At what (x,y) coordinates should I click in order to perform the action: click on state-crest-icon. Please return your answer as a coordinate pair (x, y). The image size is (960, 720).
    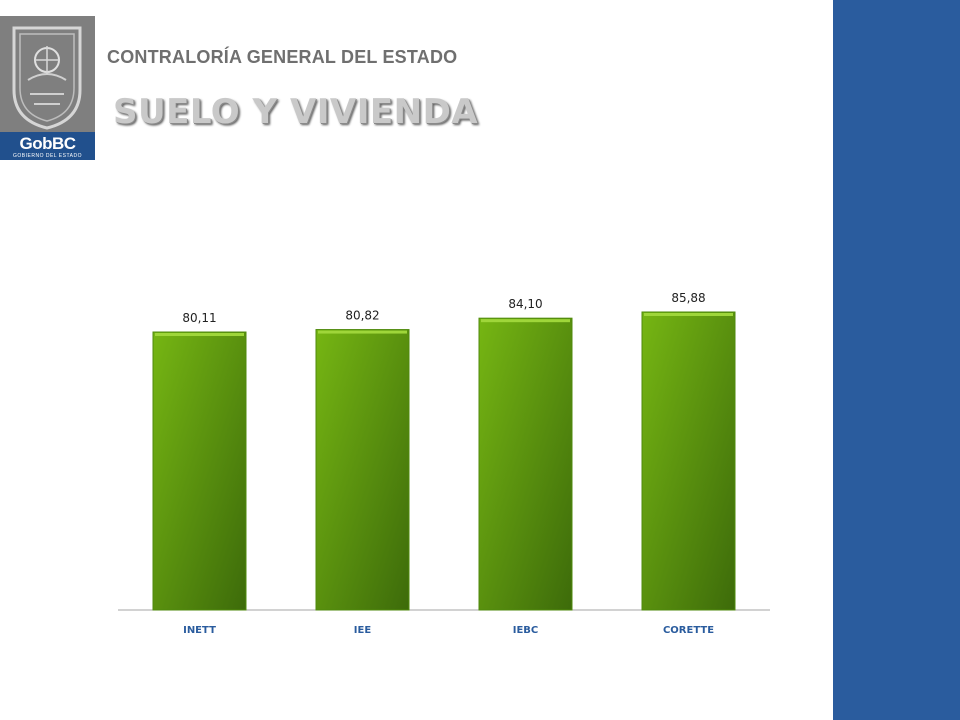
    Looking at the image, I should click on (47, 78).